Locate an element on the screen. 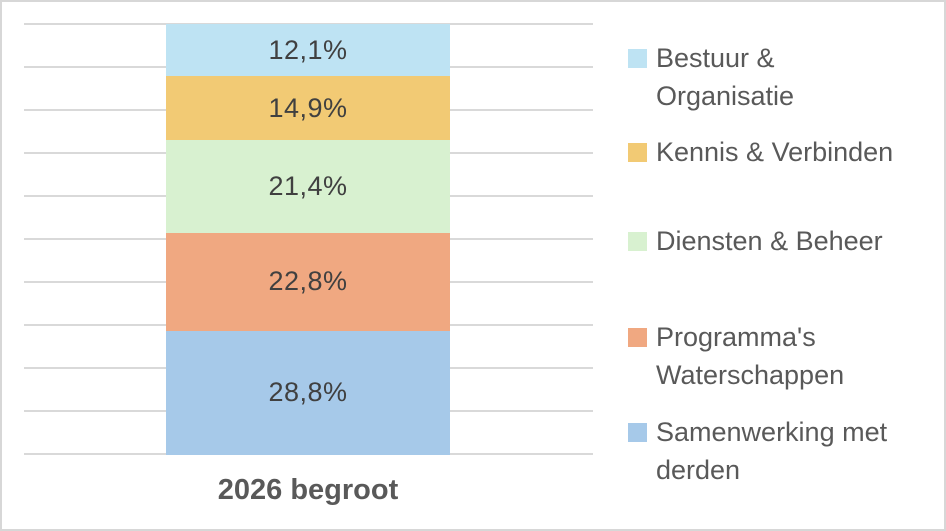 The width and height of the screenshot is (946, 531). legend-label: Samenwerking met derden is located at coordinates (772, 451).